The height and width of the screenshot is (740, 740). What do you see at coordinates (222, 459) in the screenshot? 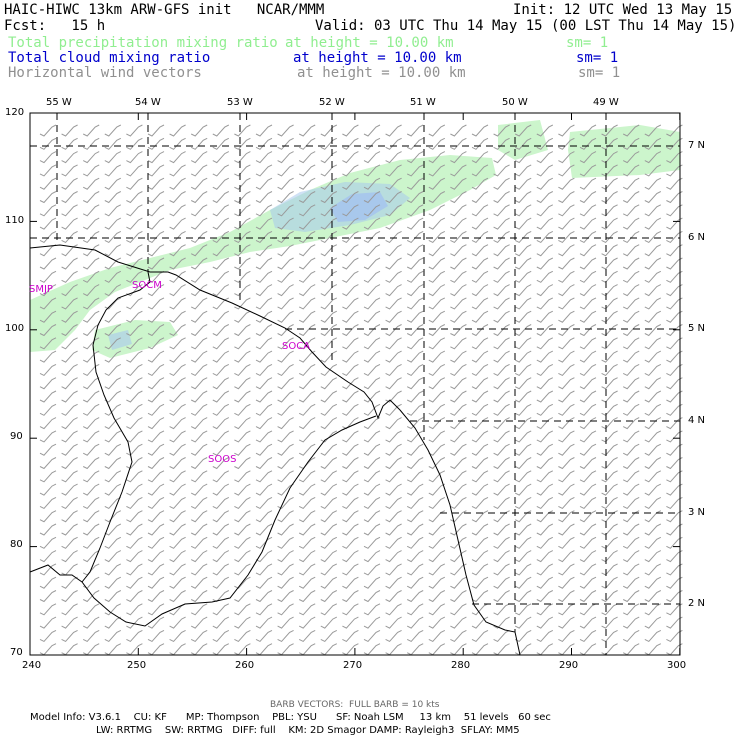
I see `station-soos: SOOS` at bounding box center [222, 459].